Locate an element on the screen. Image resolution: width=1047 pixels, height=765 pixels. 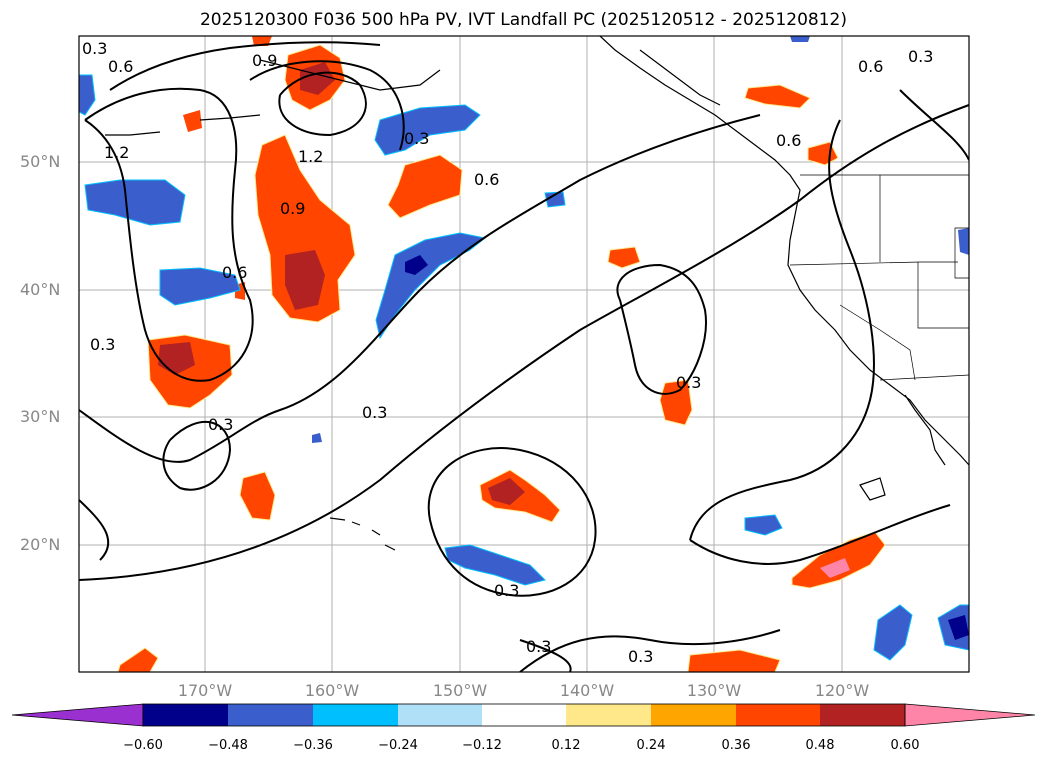
lat-label: 30°N is located at coordinates (40, 416).